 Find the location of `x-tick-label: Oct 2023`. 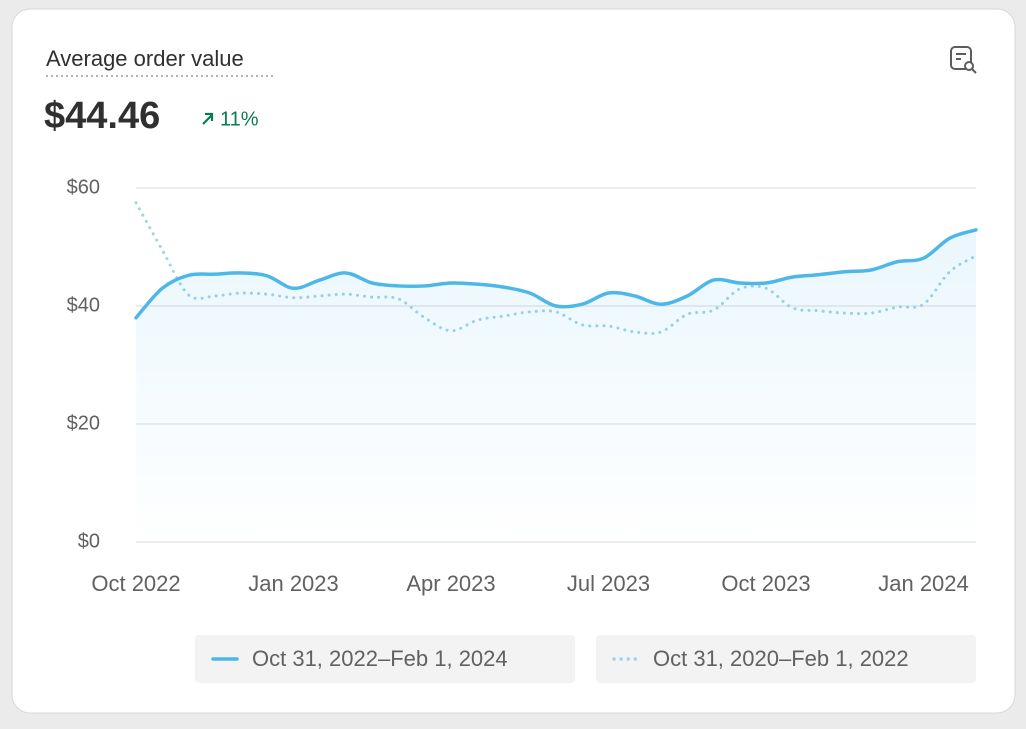

x-tick-label: Oct 2023 is located at coordinates (765, 583).